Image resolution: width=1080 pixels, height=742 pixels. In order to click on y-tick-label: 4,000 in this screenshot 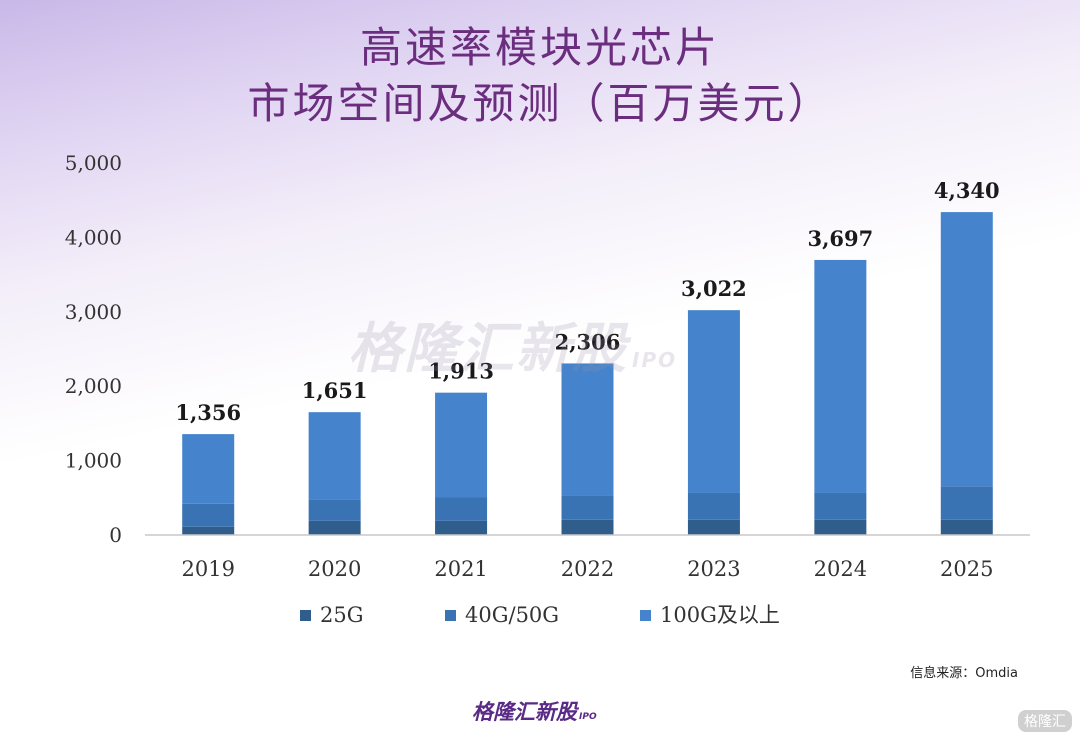, I will do `click(93, 237)`.